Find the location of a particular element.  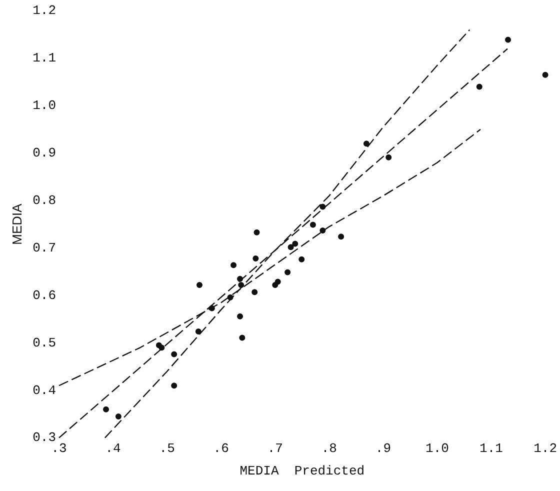

y-tick-label: 0.4 is located at coordinates (44, 390).